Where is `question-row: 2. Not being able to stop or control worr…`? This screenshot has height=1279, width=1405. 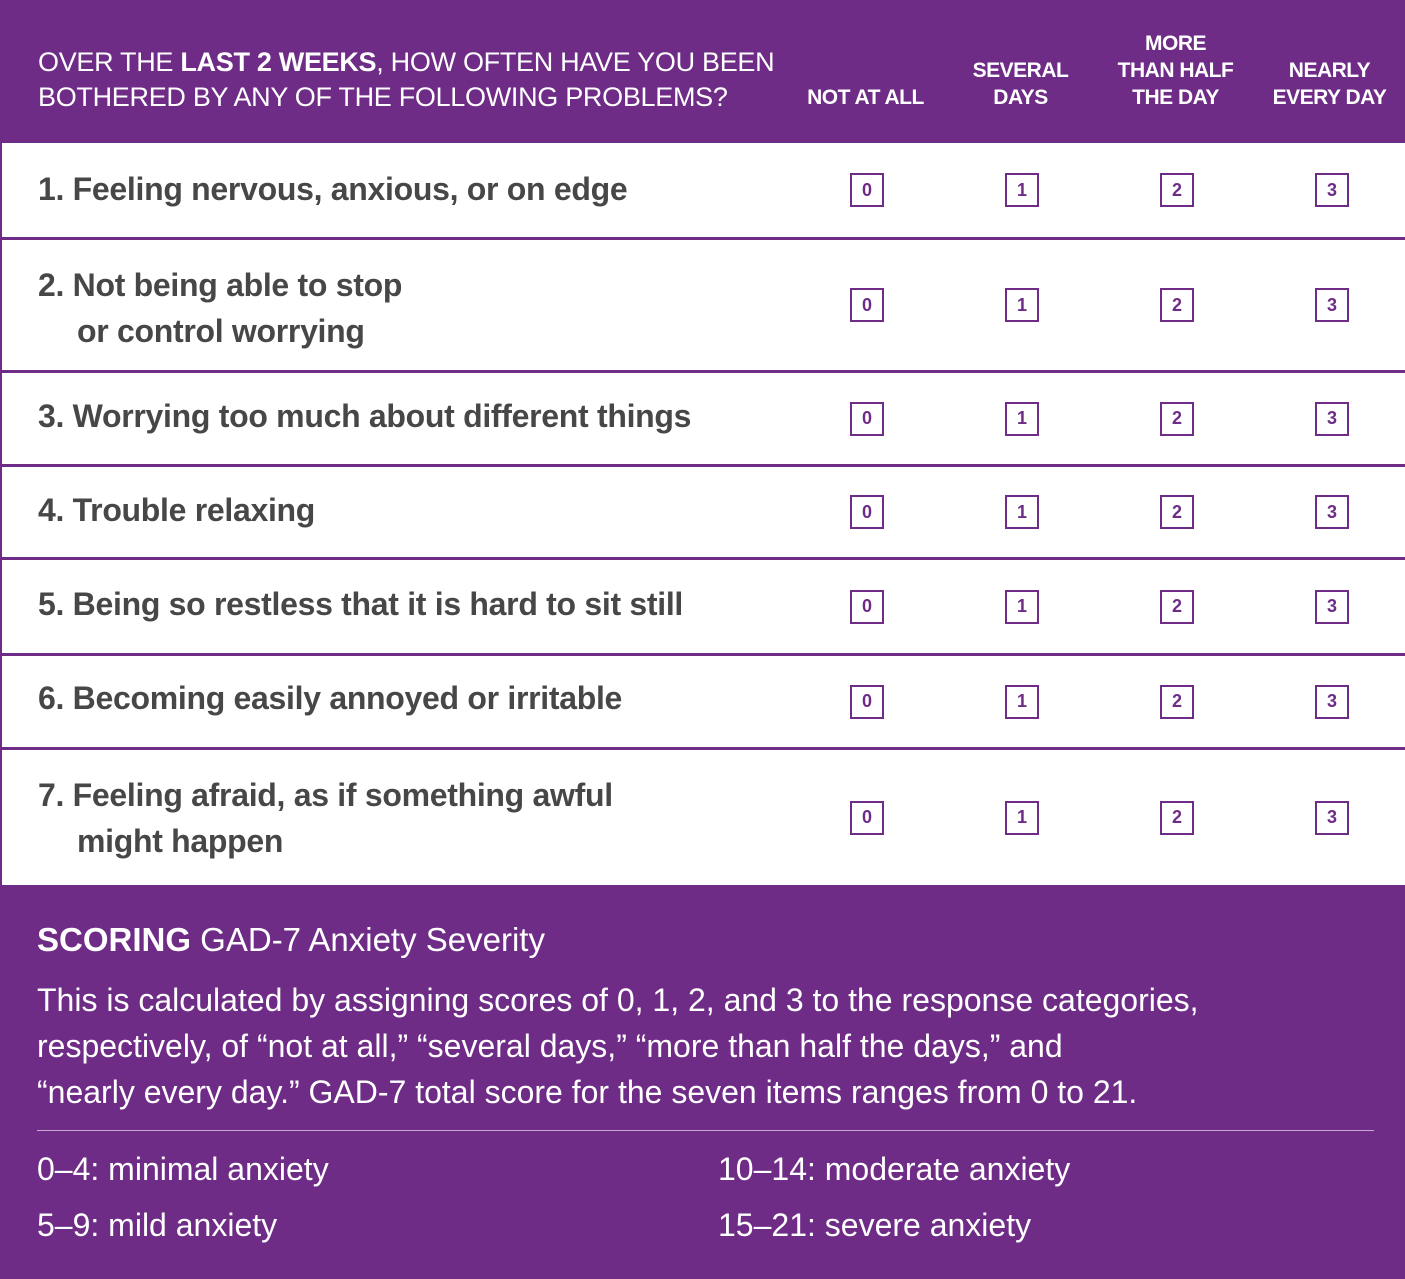
question-row: 2. Not being able to stop or control worr… is located at coordinates (703, 305).